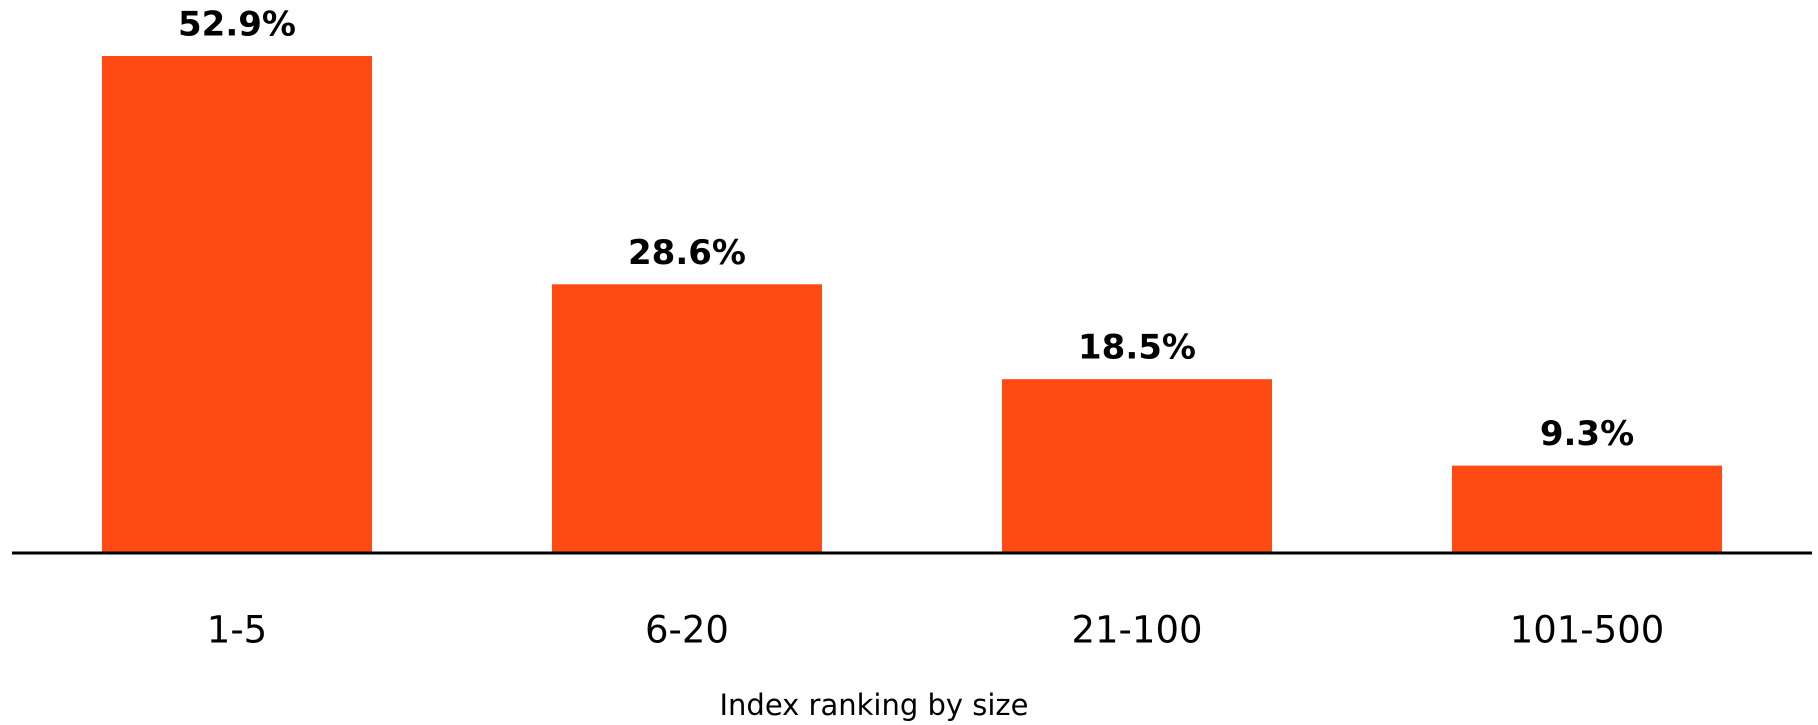  What do you see at coordinates (1587, 434) in the screenshot?
I see `value-label: 9.3%` at bounding box center [1587, 434].